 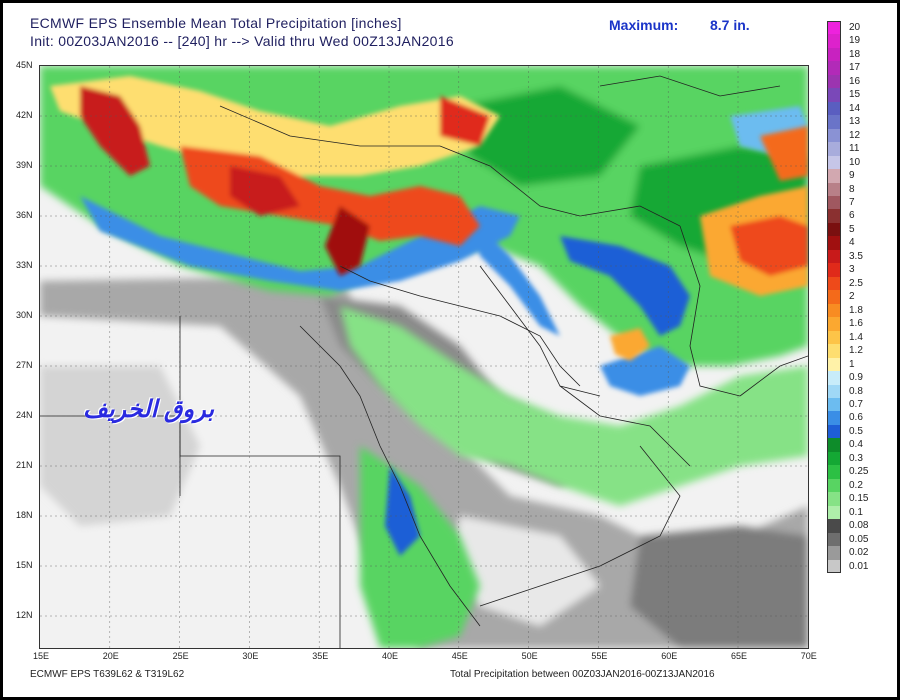 I want to click on legend-item: 7, so click(x=852, y=203).